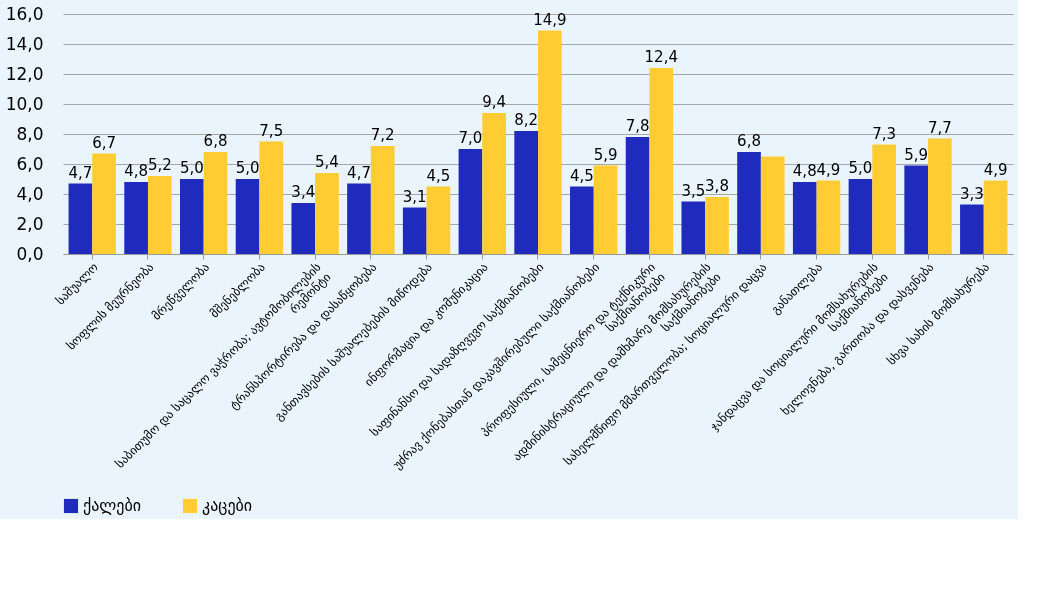 Image resolution: width=1062 pixels, height=597 pixels. I want to click on data-label: 7,5, so click(271, 130).